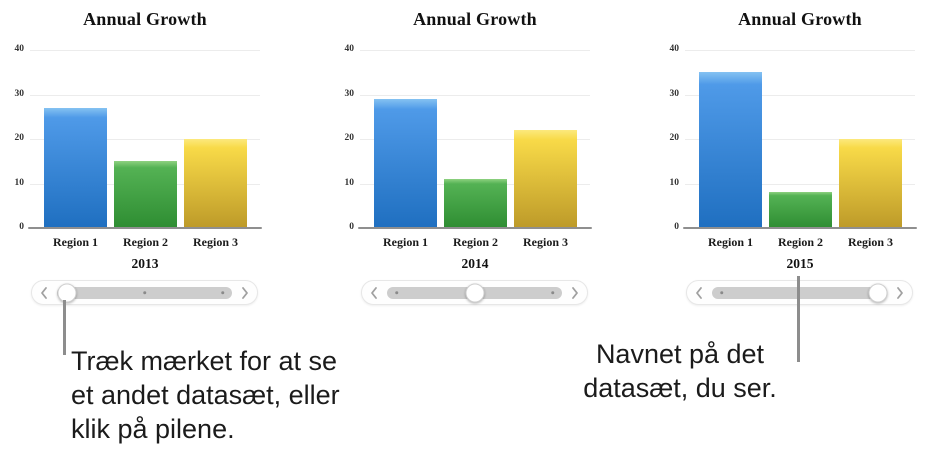  Describe the element at coordinates (798, 319) in the screenshot. I see `callout-line-dataset-name` at that location.